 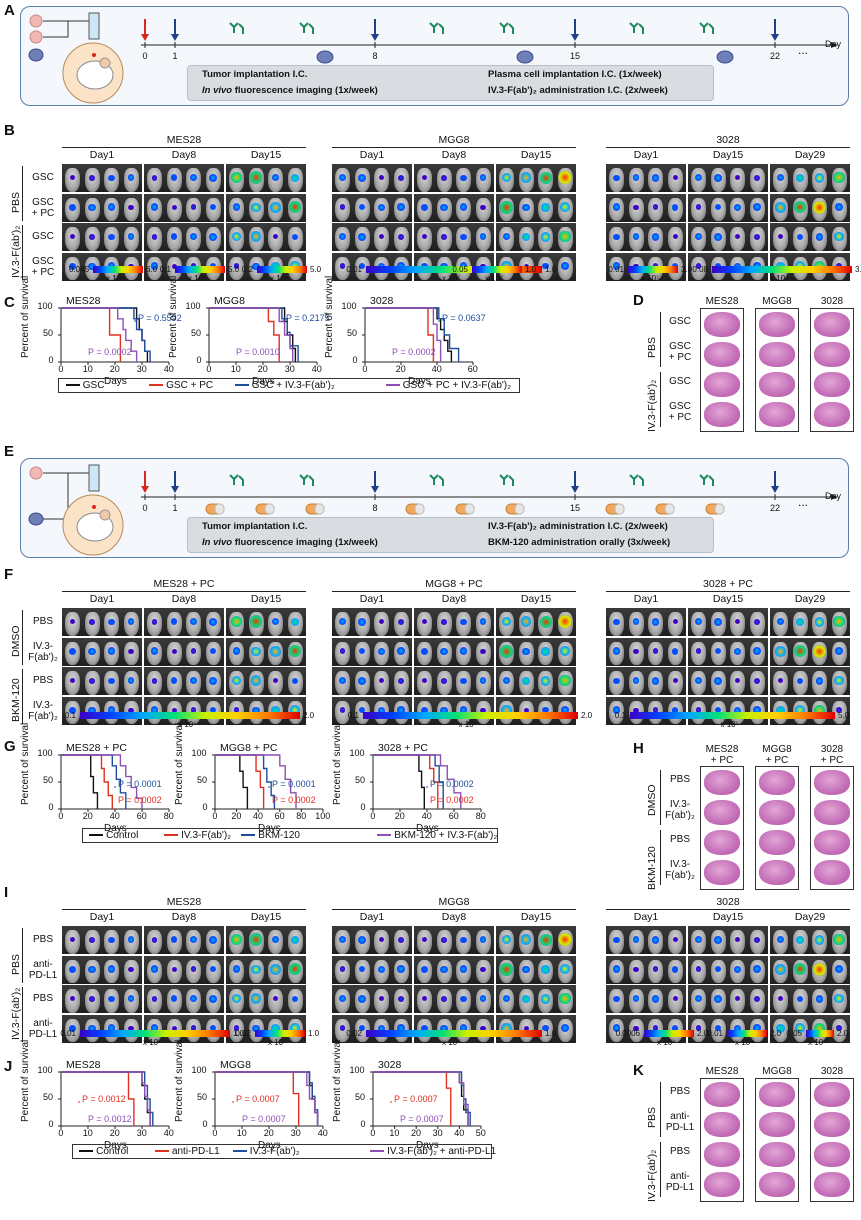 I want to click on scale-min: 0.08, so click(x=700, y=269).